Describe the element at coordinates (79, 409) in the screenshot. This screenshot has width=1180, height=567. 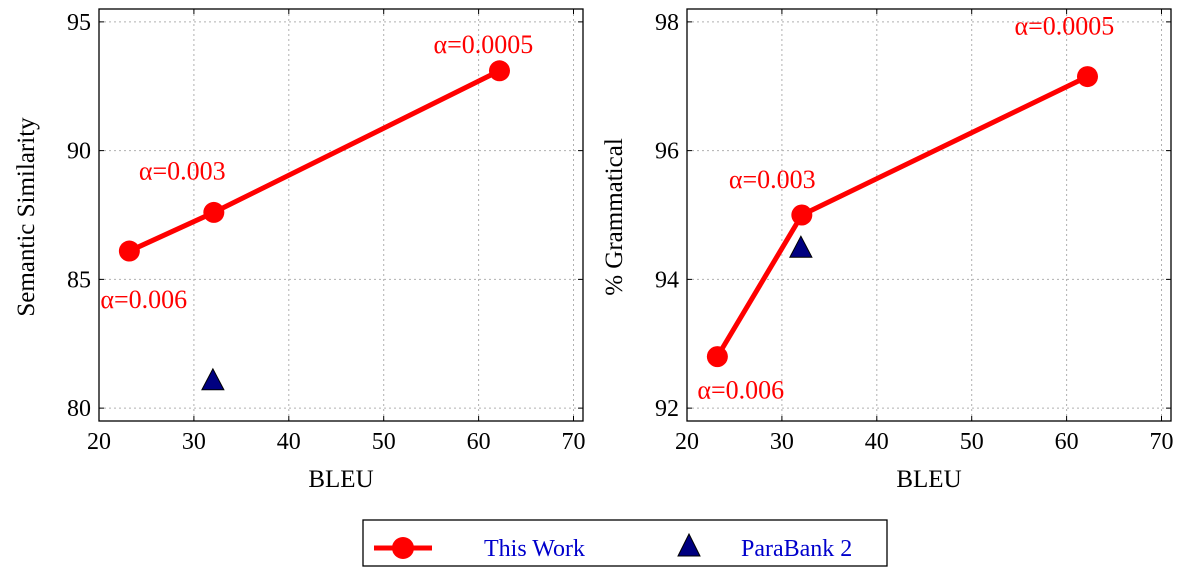
I see `y-tick-label: 80` at that location.